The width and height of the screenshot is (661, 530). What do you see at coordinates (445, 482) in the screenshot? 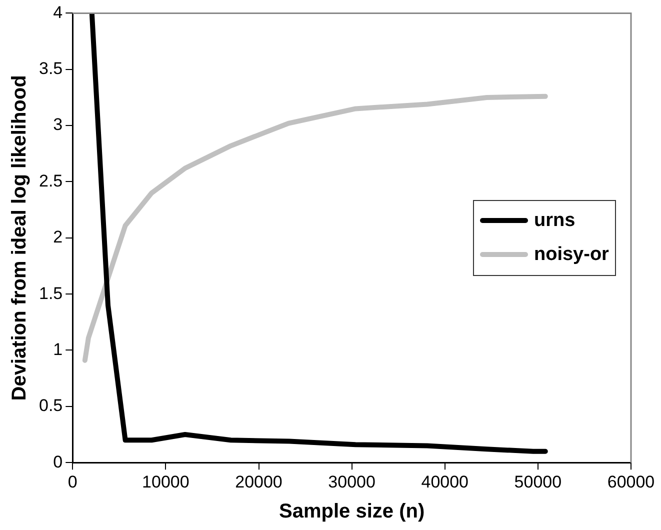
I see `x-tick-label: 40000` at bounding box center [445, 482].